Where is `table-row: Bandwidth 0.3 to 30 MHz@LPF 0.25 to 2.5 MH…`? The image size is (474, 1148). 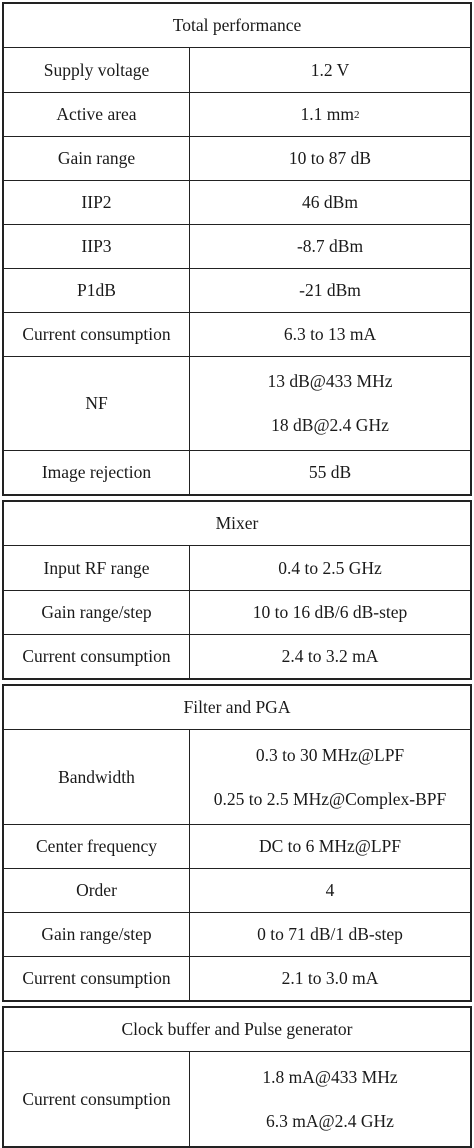 table-row: Bandwidth 0.3 to 30 MHz@LPF 0.25 to 2.5 MH… is located at coordinates (237, 777).